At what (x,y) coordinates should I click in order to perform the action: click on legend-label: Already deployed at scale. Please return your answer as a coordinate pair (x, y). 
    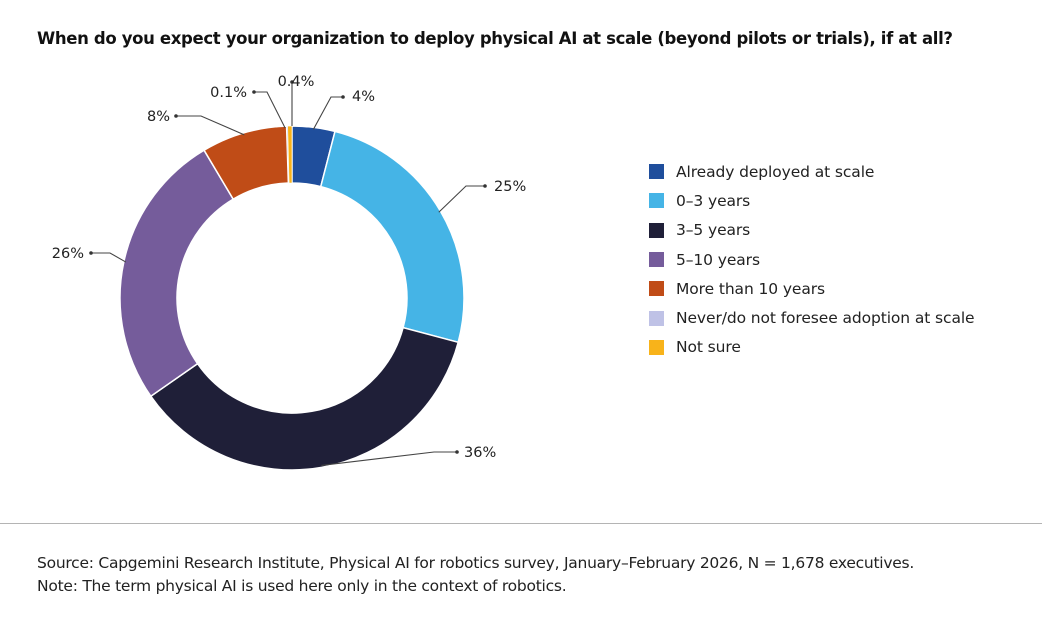
    Looking at the image, I should click on (775, 171).